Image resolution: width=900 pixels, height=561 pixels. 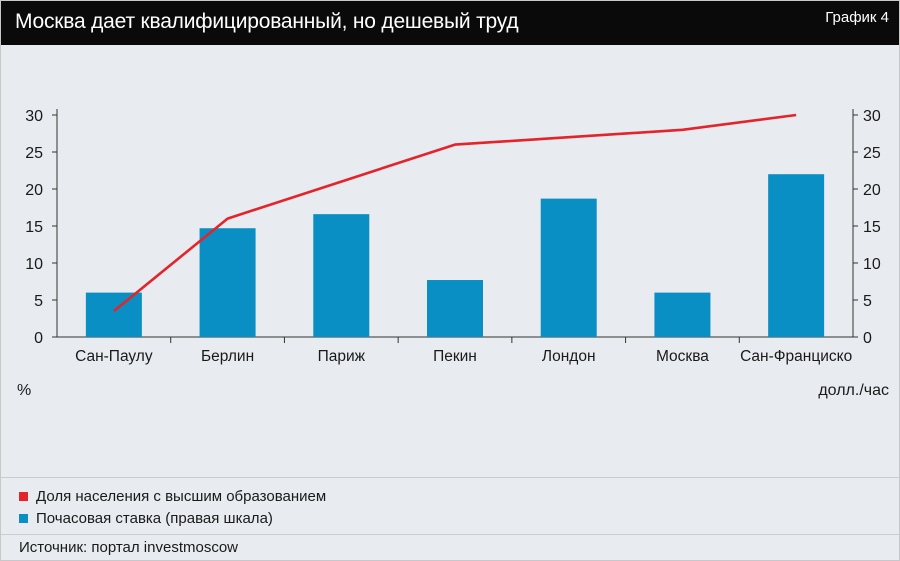 What do you see at coordinates (154, 518) in the screenshot?
I see `legend-label-hourly-rate: Почасовая ставка (правая шкала)` at bounding box center [154, 518].